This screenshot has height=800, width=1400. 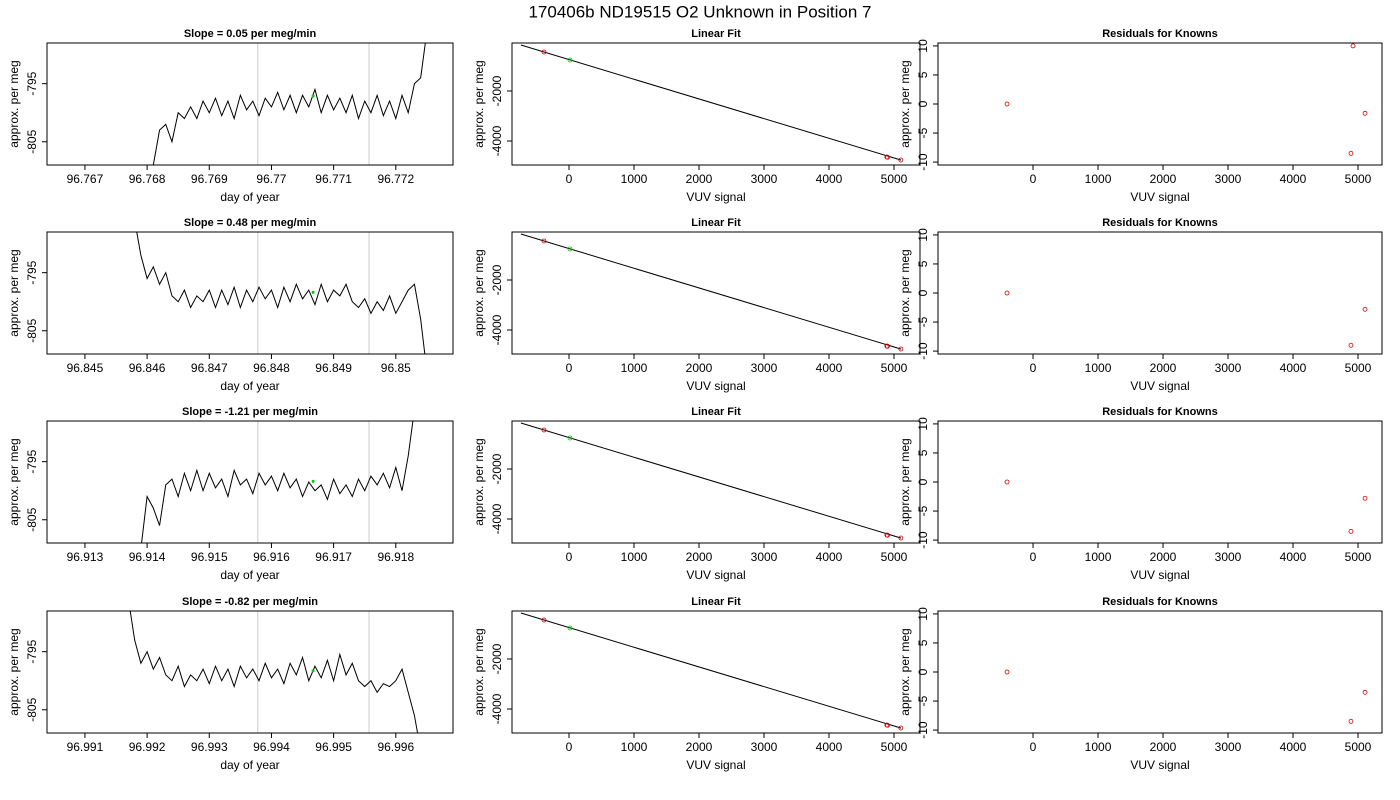 What do you see at coordinates (716, 412) in the screenshot?
I see `panel-title: Linear Fit` at bounding box center [716, 412].